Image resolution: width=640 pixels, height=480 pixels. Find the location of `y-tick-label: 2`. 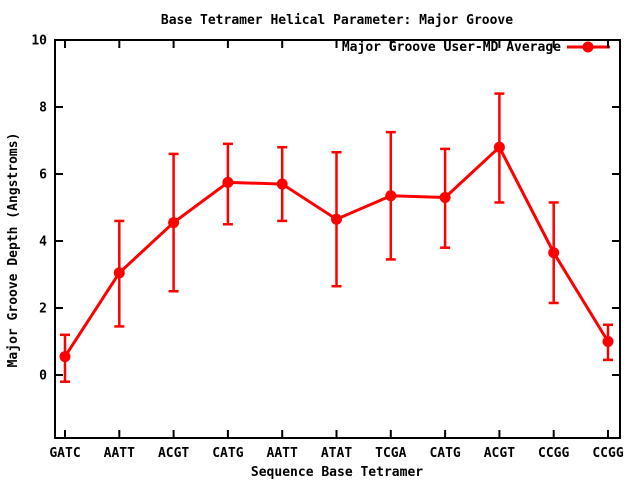

y-tick-label: 2 is located at coordinates (43, 309).